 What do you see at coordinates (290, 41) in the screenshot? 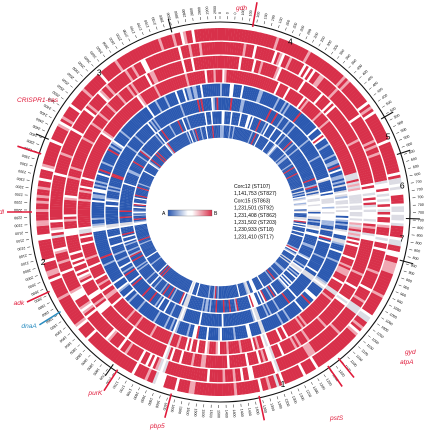
I see `segment-label: 4` at bounding box center [290, 41].